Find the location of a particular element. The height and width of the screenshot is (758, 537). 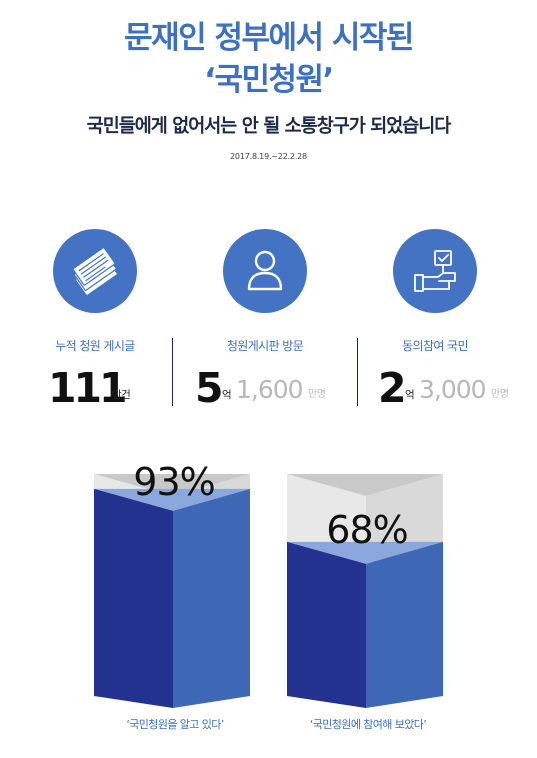

stat-unit-participants: 억 is located at coordinates (410, 395).